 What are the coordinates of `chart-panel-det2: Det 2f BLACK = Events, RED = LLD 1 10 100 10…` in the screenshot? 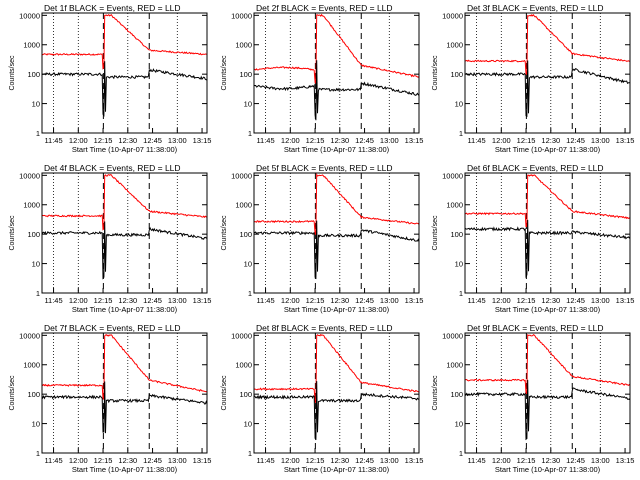 It's located at (322, 78).